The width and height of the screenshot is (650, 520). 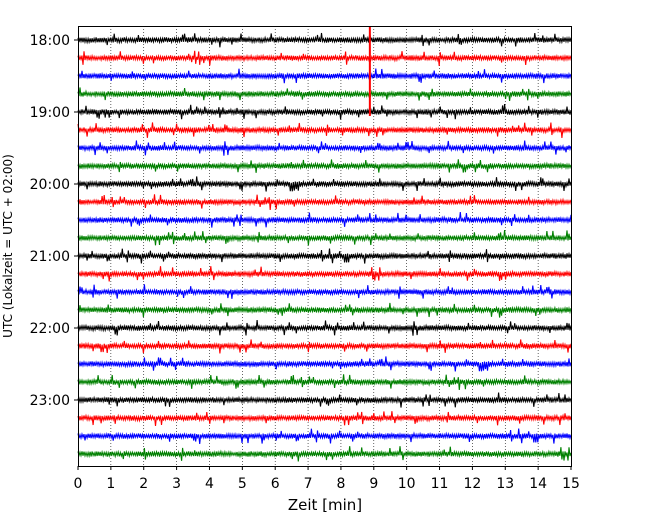 What do you see at coordinates (440, 484) in the screenshot?
I see `x-tick-label: 11` at bounding box center [440, 484].